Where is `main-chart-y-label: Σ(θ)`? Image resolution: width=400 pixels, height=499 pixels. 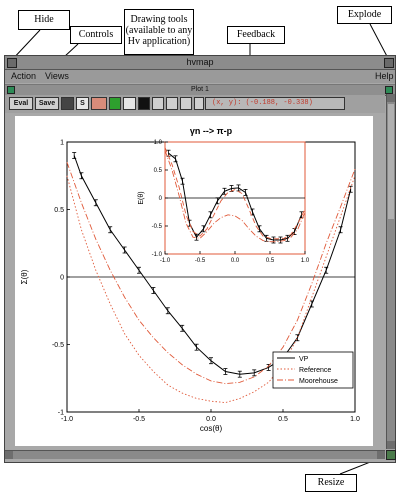
main-chart-y-label: Σ(θ) is located at coordinates (24, 276).